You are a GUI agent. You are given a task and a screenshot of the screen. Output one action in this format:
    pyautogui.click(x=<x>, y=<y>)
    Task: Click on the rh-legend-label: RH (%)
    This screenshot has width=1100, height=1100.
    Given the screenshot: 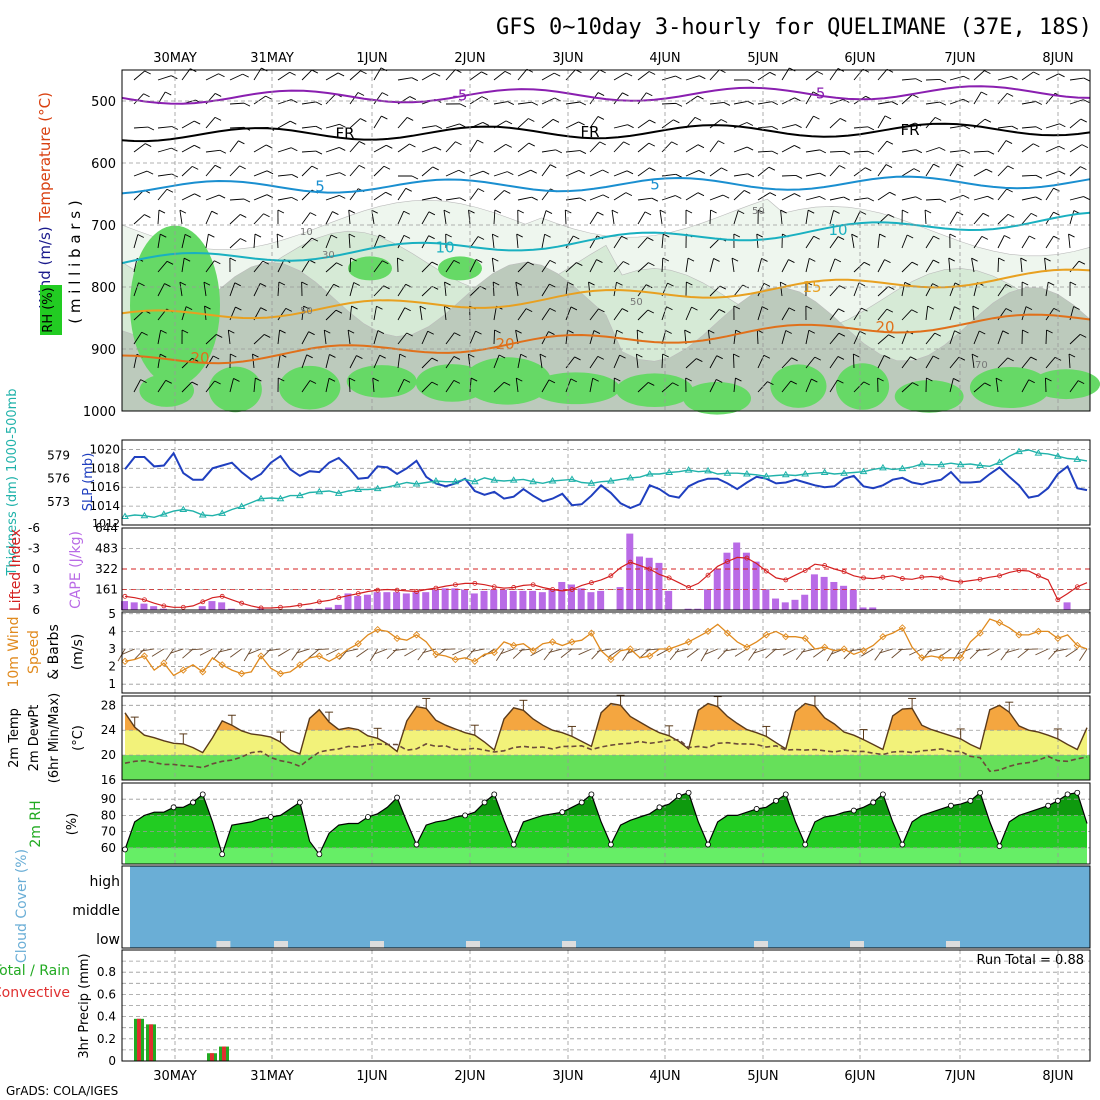 What is the action you would take?
    pyautogui.click(x=48, y=309)
    